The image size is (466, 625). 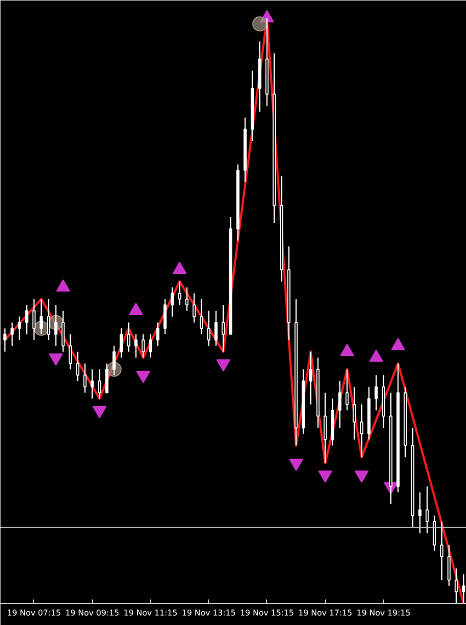 I want to click on x-tick-label: 19 Nov 15:15, so click(x=267, y=613).